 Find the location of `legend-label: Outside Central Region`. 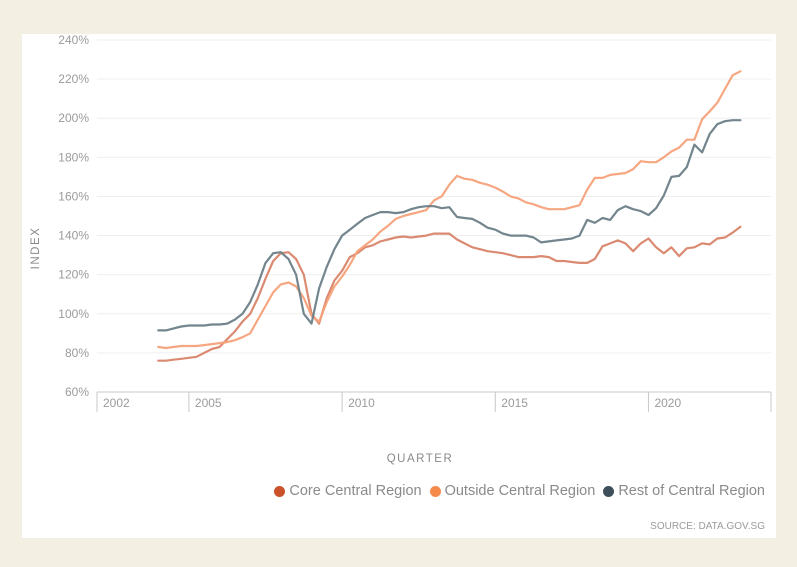

legend-label: Outside Central Region is located at coordinates (520, 491).